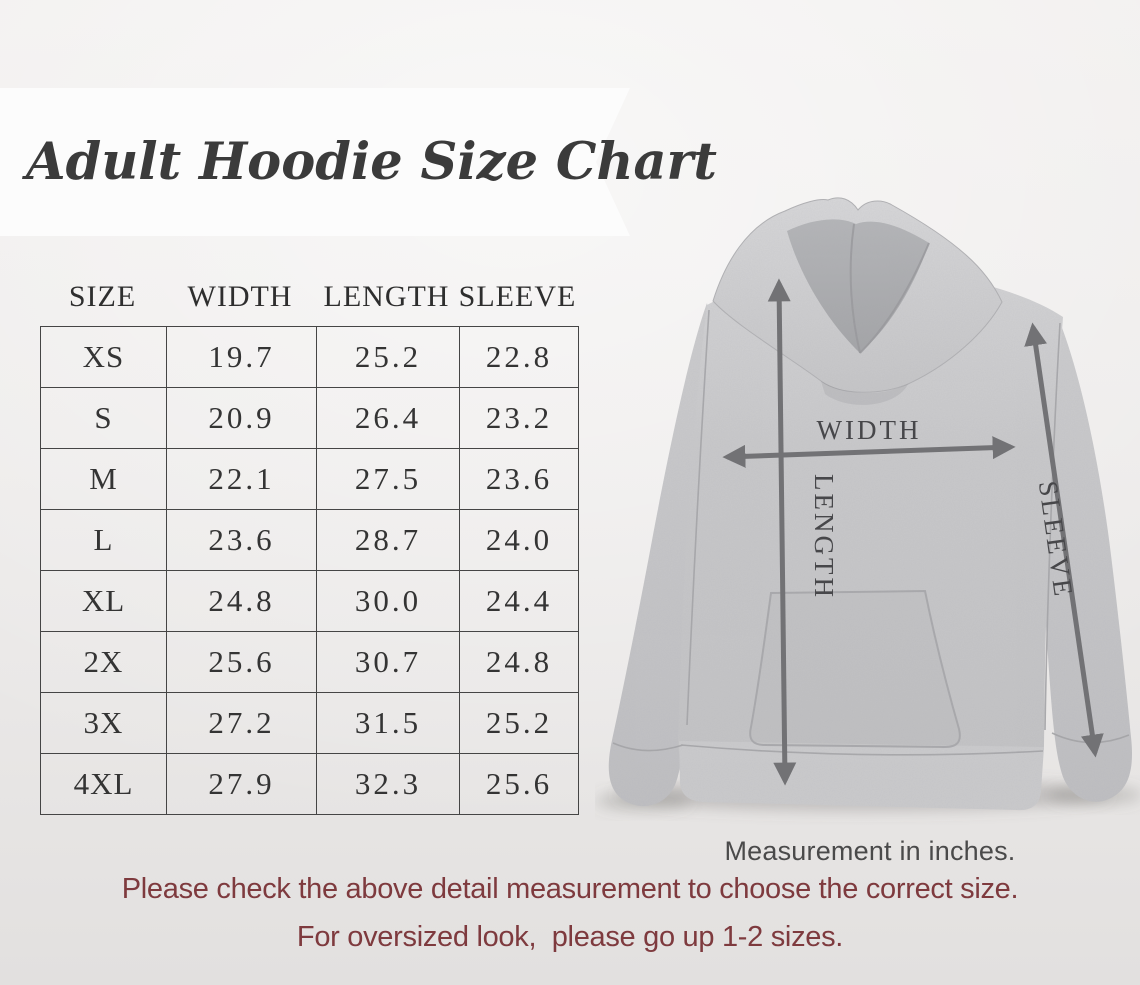 Image resolution: width=1140 pixels, height=985 pixels. I want to click on size-cell: 4XL, so click(103, 783).